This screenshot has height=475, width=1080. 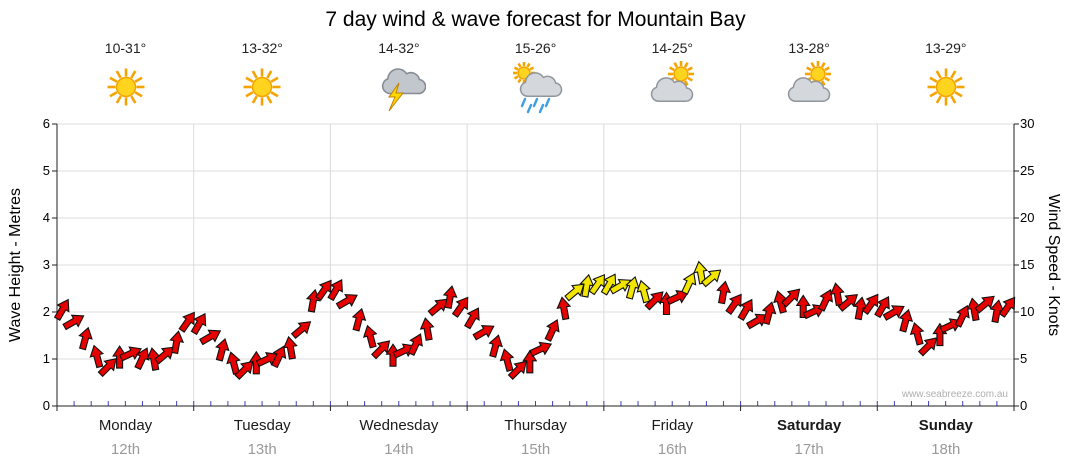 I want to click on weather-icon-storm, so click(x=399, y=88).